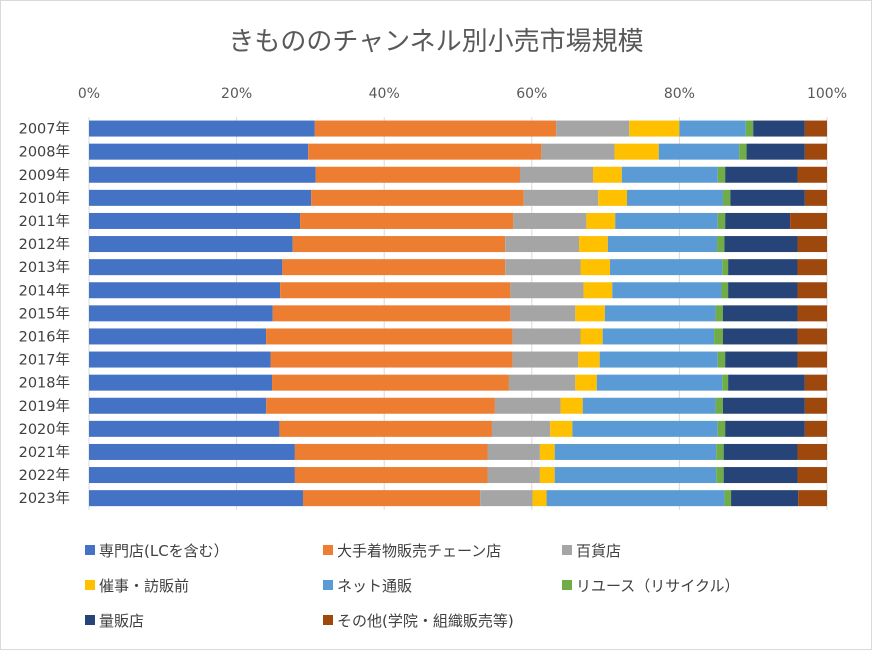  I want to click on bar-2013年-series-3, so click(595, 267).